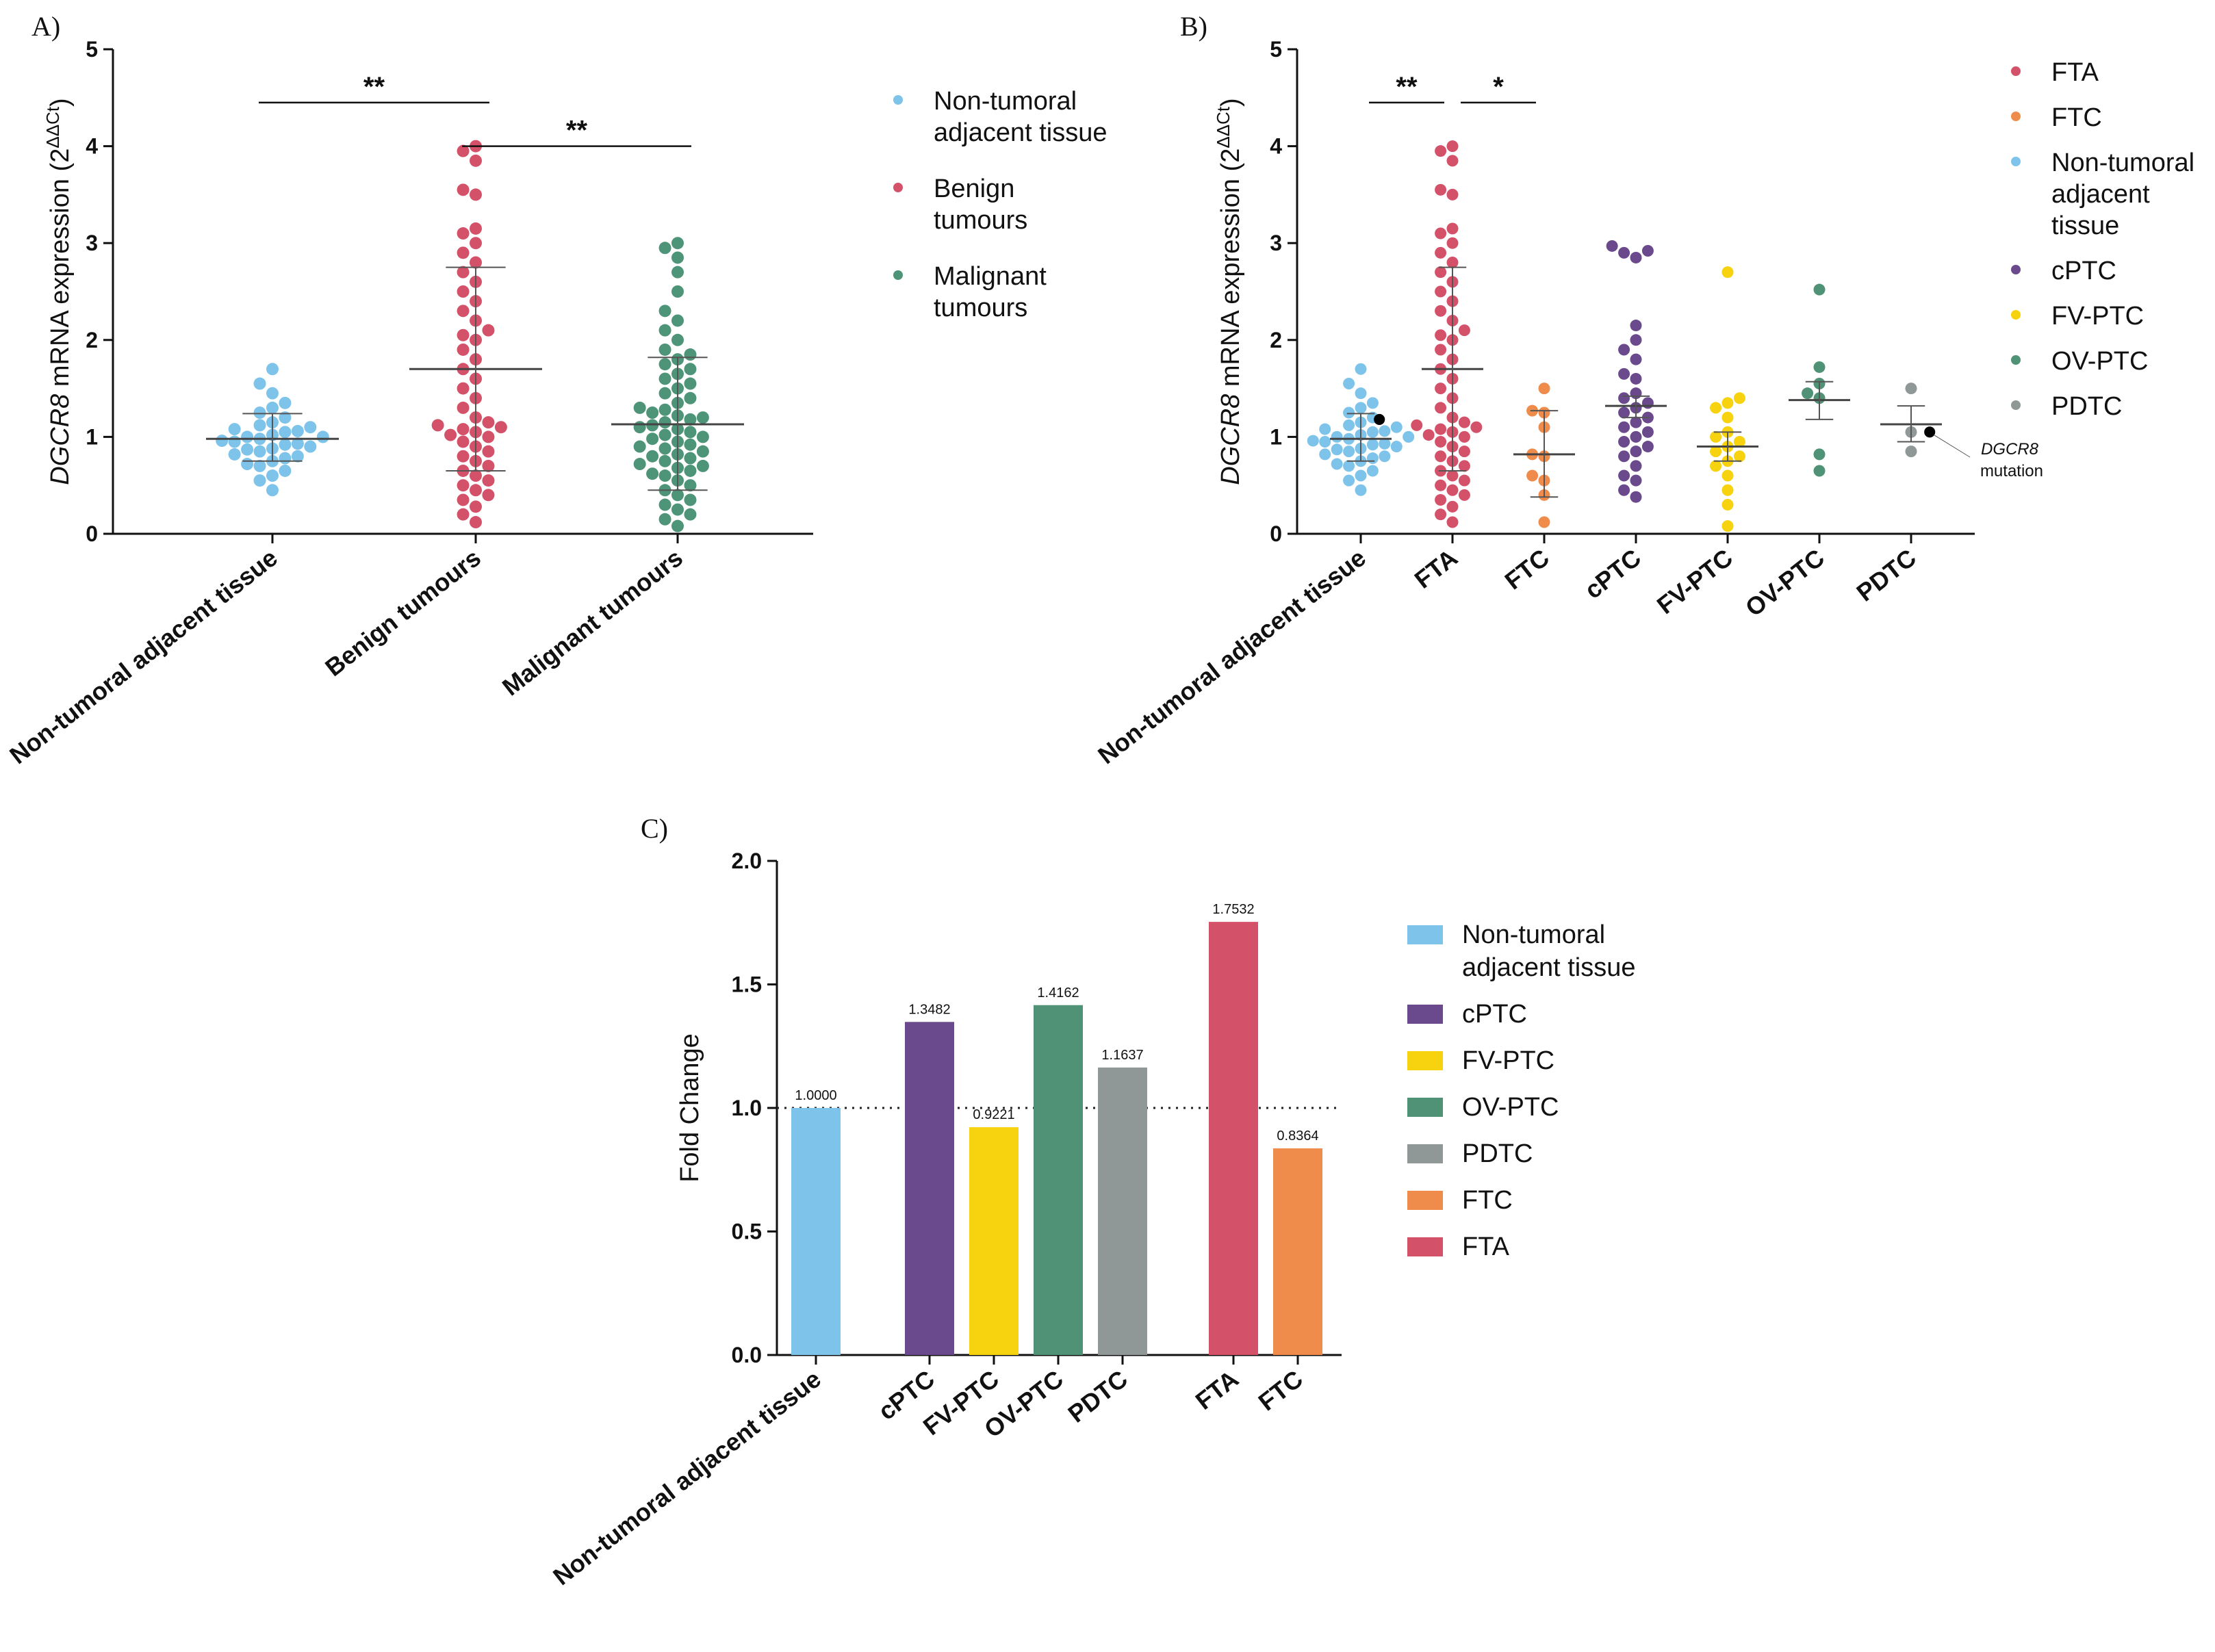  Describe the element at coordinates (475, 334) in the screenshot. I see `series-benign-tumours` at that location.